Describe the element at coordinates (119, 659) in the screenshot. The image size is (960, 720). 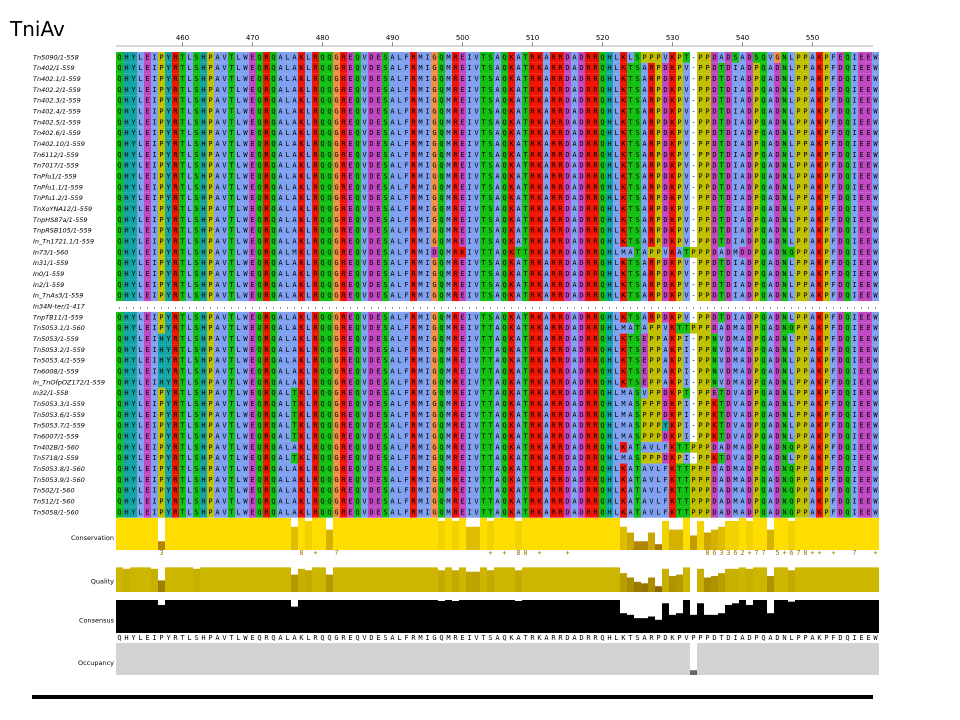
I see `occupancy-bar` at that location.